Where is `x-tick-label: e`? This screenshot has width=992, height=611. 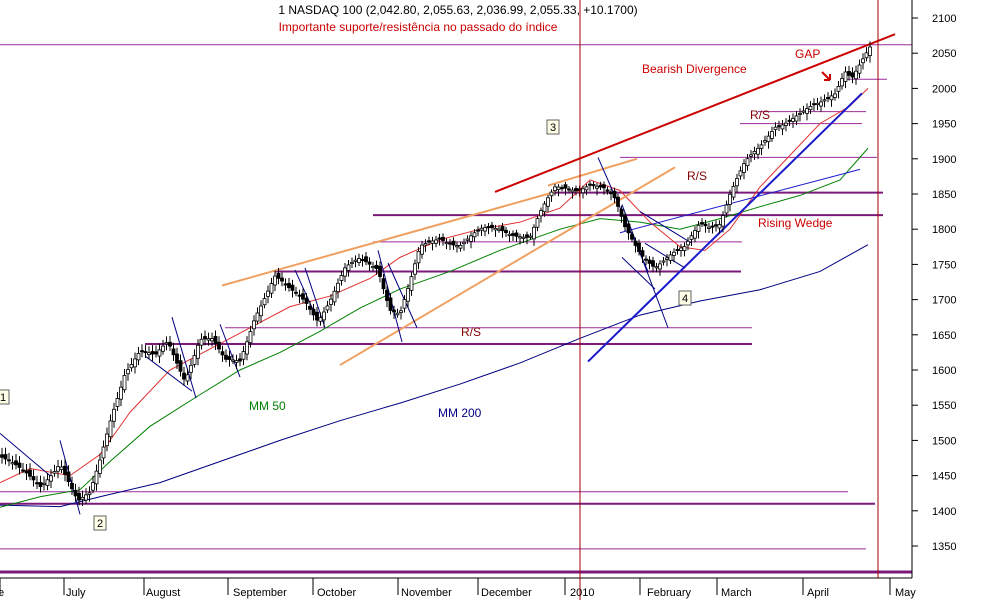
x-tick-label: e is located at coordinates (2, 593).